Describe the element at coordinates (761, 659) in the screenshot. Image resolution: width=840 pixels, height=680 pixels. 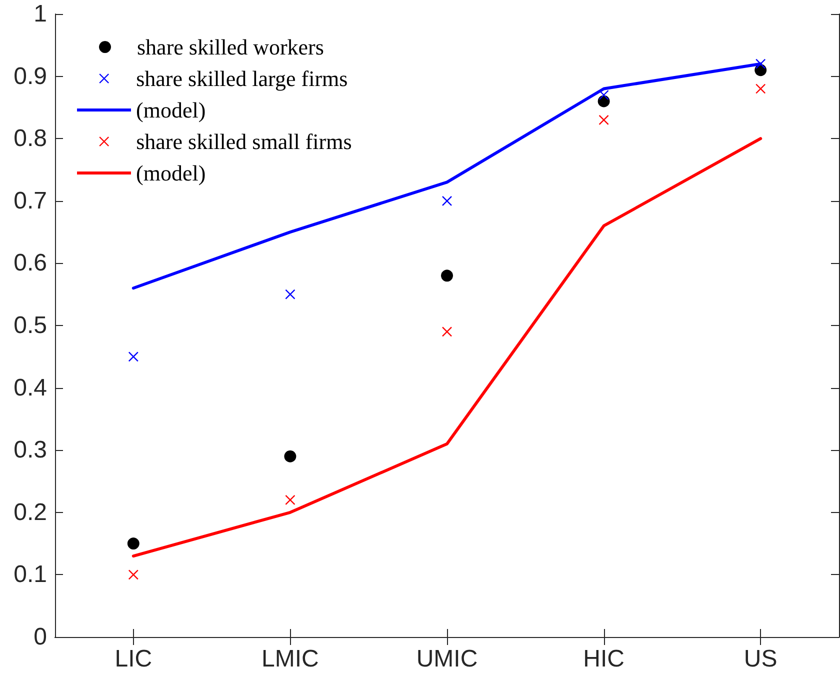
I see `x-tick-label: US` at that location.